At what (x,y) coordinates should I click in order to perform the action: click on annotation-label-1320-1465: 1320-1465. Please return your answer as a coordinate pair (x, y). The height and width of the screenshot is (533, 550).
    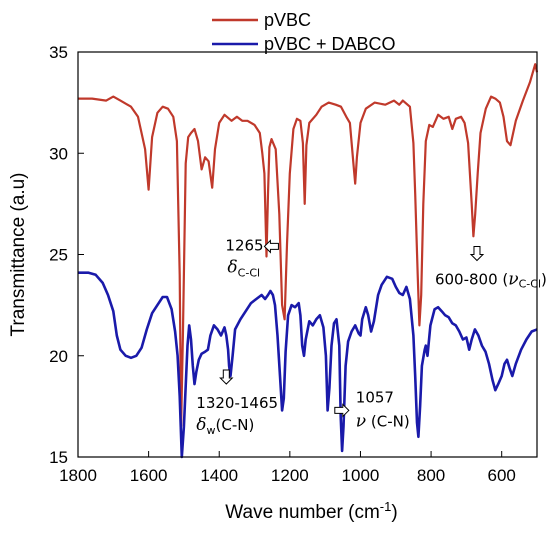
    Looking at the image, I should click on (237, 403).